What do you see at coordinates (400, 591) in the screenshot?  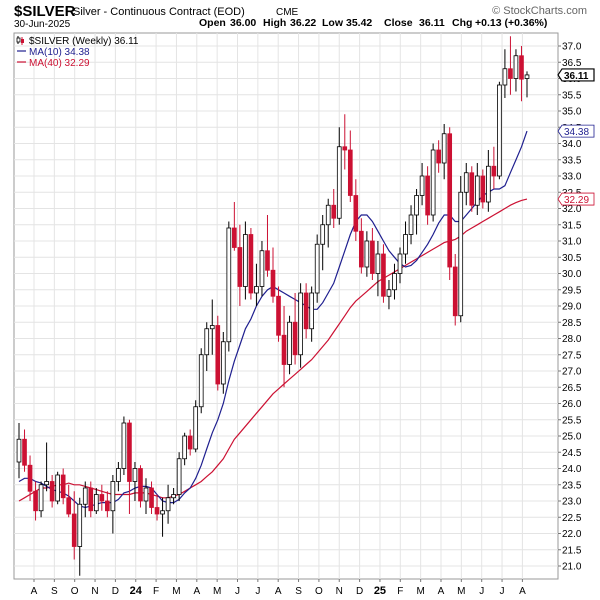 I see `x-tick-label: F` at bounding box center [400, 591].